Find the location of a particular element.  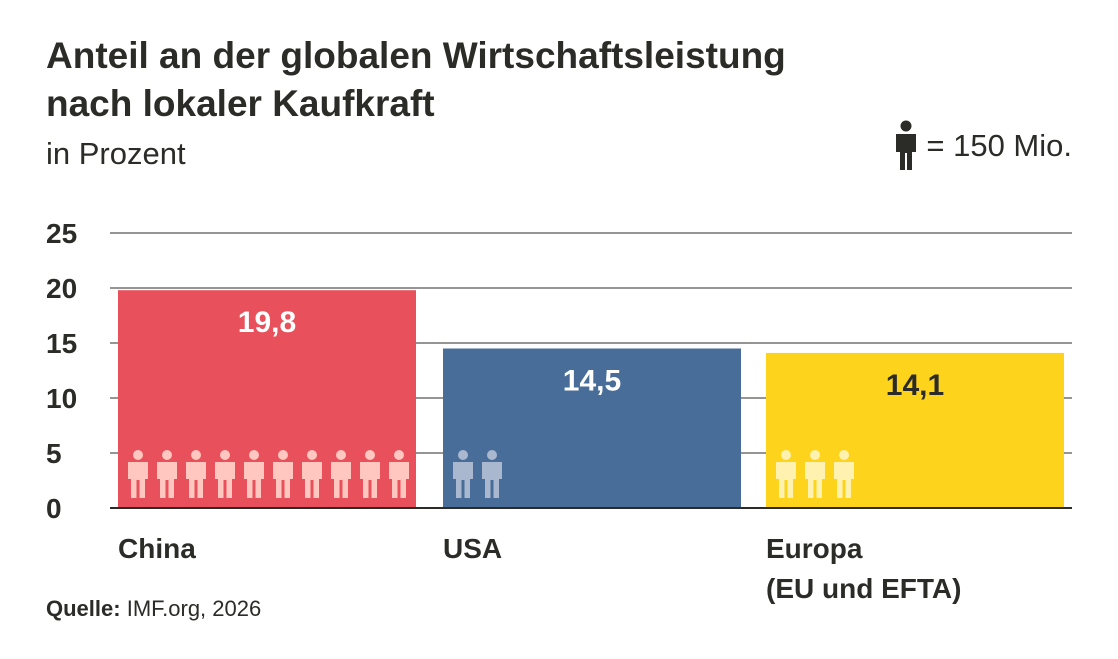

source-note: Quelle: IMF.org, 2026 is located at coordinates (153, 609).